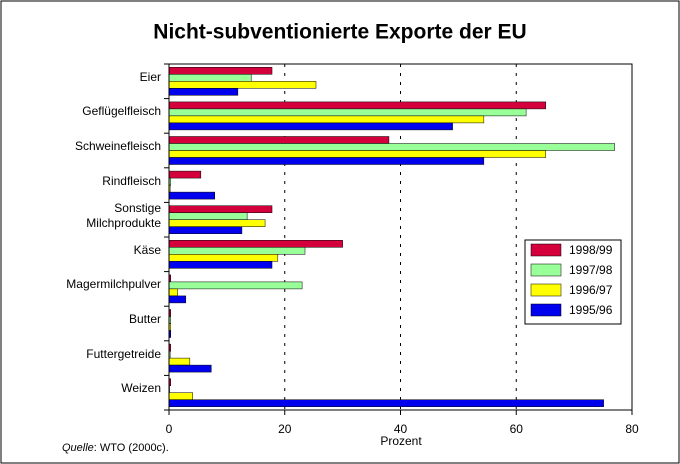  What do you see at coordinates (147, 249) in the screenshot?
I see `y-tick-label: Käse` at bounding box center [147, 249].